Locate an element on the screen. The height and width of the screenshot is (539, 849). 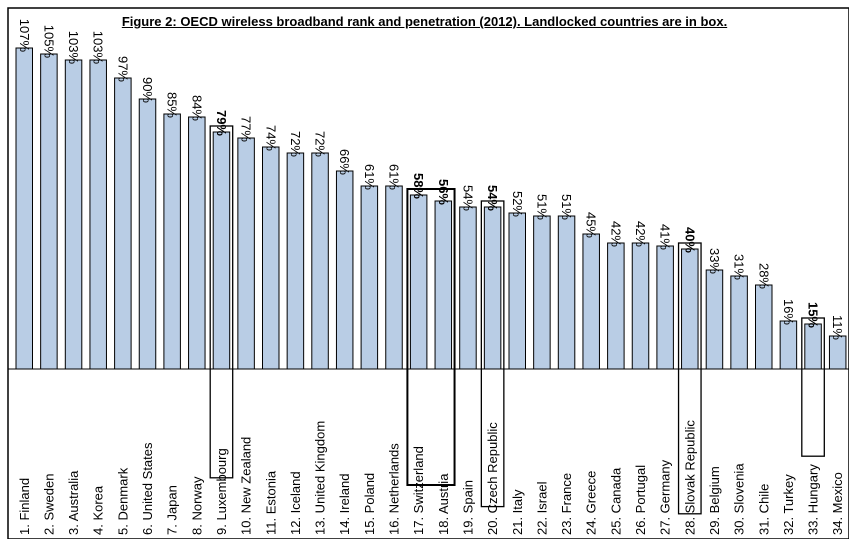
category-label: 16. Netherlands is located at coordinates (394, 489).